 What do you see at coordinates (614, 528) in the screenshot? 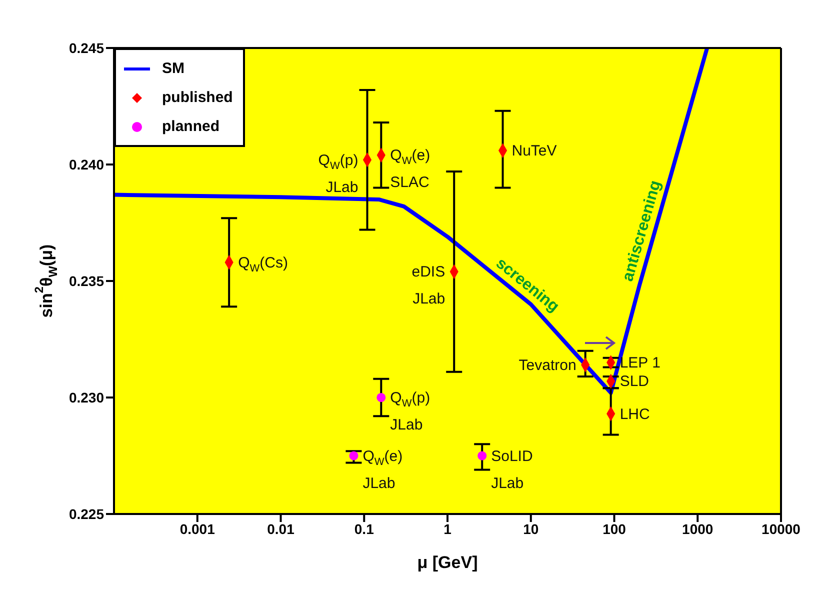
I see `x-tick-label: 100` at bounding box center [614, 528].